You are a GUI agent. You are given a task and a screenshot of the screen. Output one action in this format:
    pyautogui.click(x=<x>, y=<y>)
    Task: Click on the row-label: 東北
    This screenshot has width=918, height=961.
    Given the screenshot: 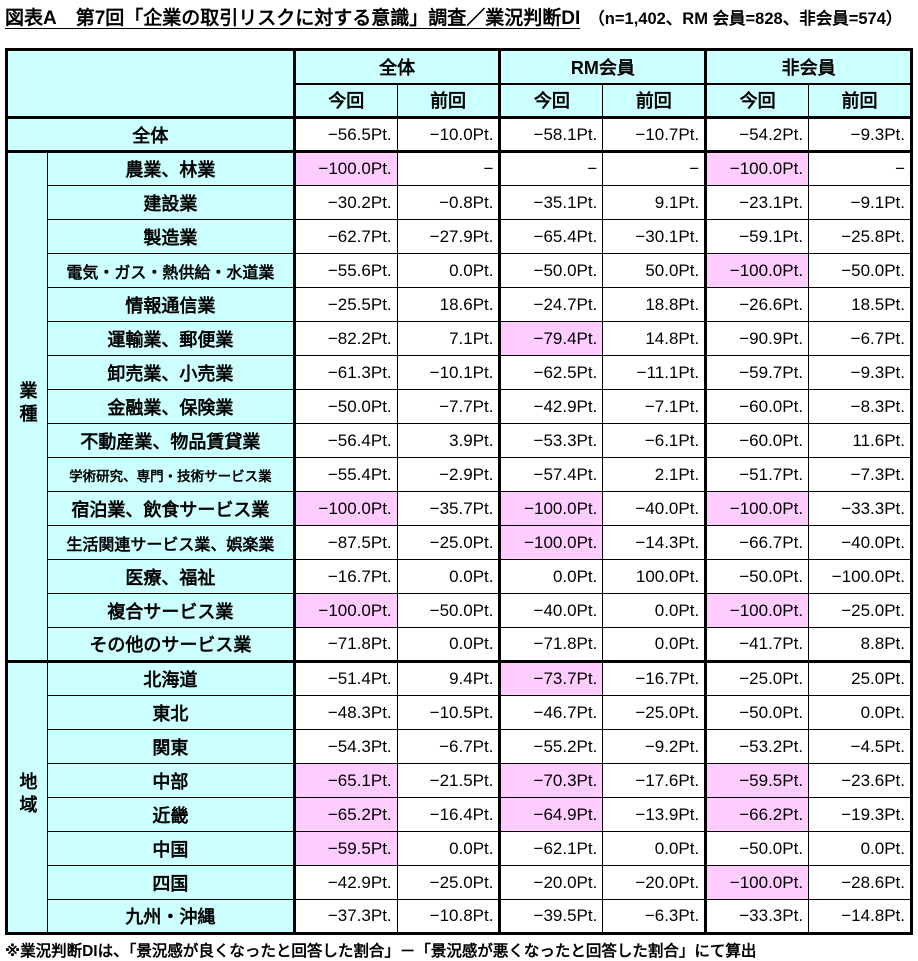 What is the action you would take?
    pyautogui.click(x=170, y=712)
    